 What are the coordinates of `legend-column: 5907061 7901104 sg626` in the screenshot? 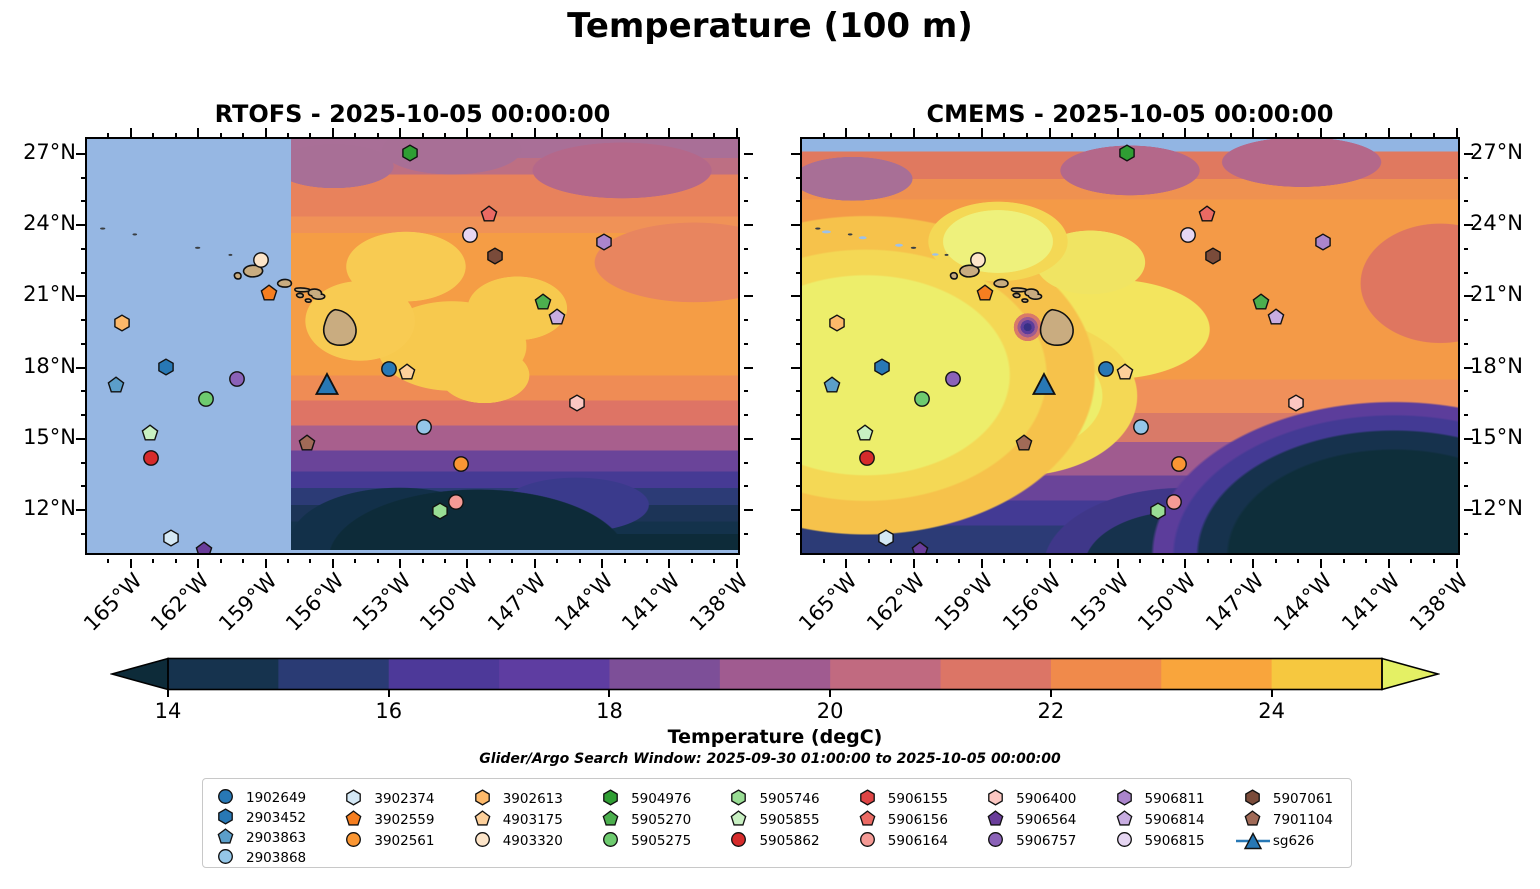 It's located at (1284, 824).